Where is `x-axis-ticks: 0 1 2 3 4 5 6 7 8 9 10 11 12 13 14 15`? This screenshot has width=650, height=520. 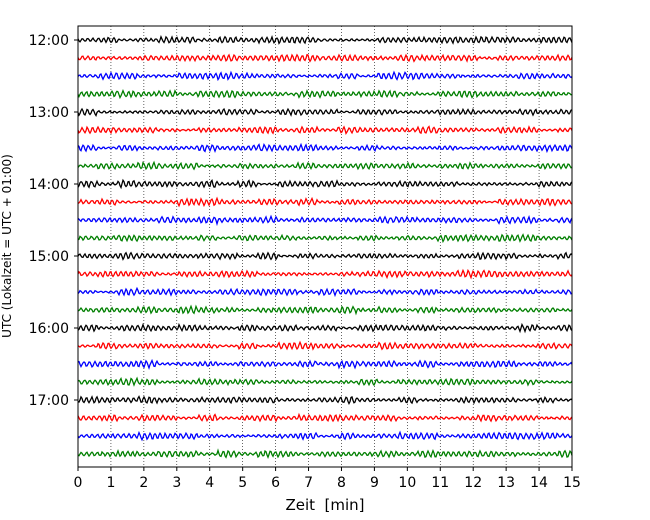 x-axis-ticks: 0 1 2 3 4 5 6 7 8 9 10 11 12 13 14 15 is located at coordinates (327, 479).